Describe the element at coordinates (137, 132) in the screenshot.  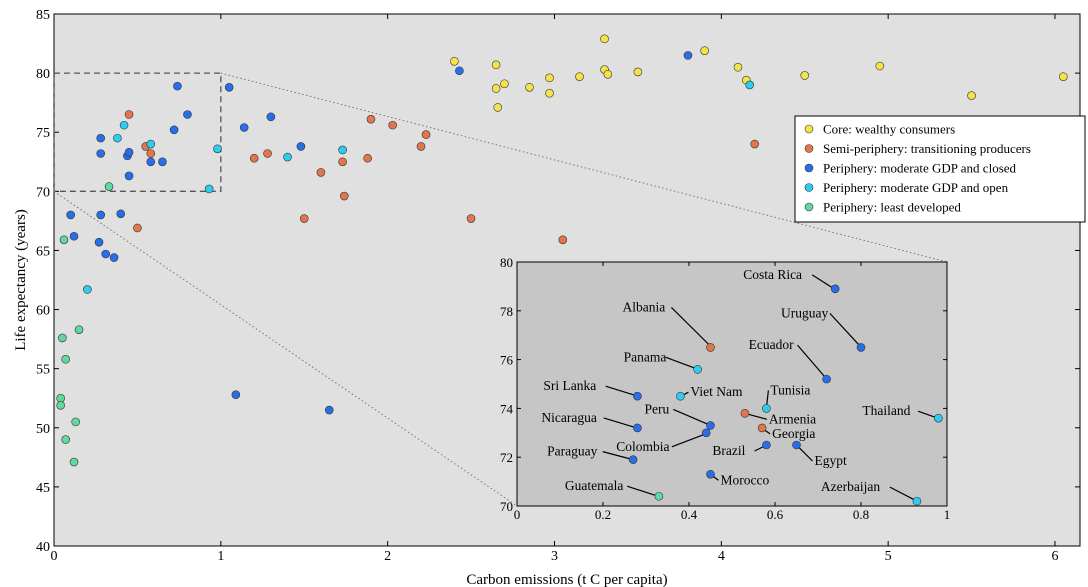
I see `zoom-box` at that location.